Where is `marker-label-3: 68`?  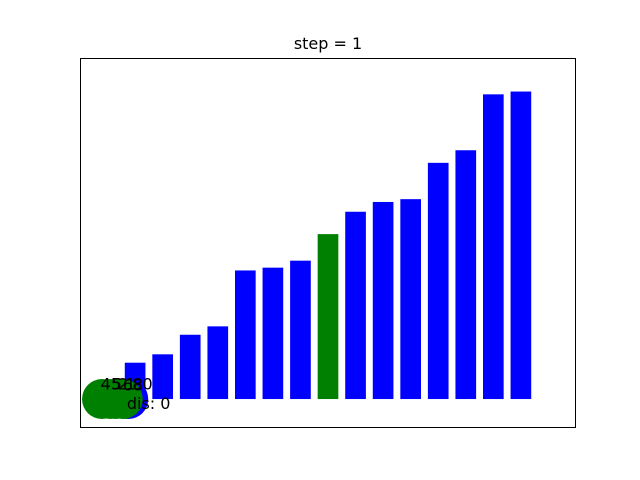
marker-label-3: 68 is located at coordinates (133, 385).